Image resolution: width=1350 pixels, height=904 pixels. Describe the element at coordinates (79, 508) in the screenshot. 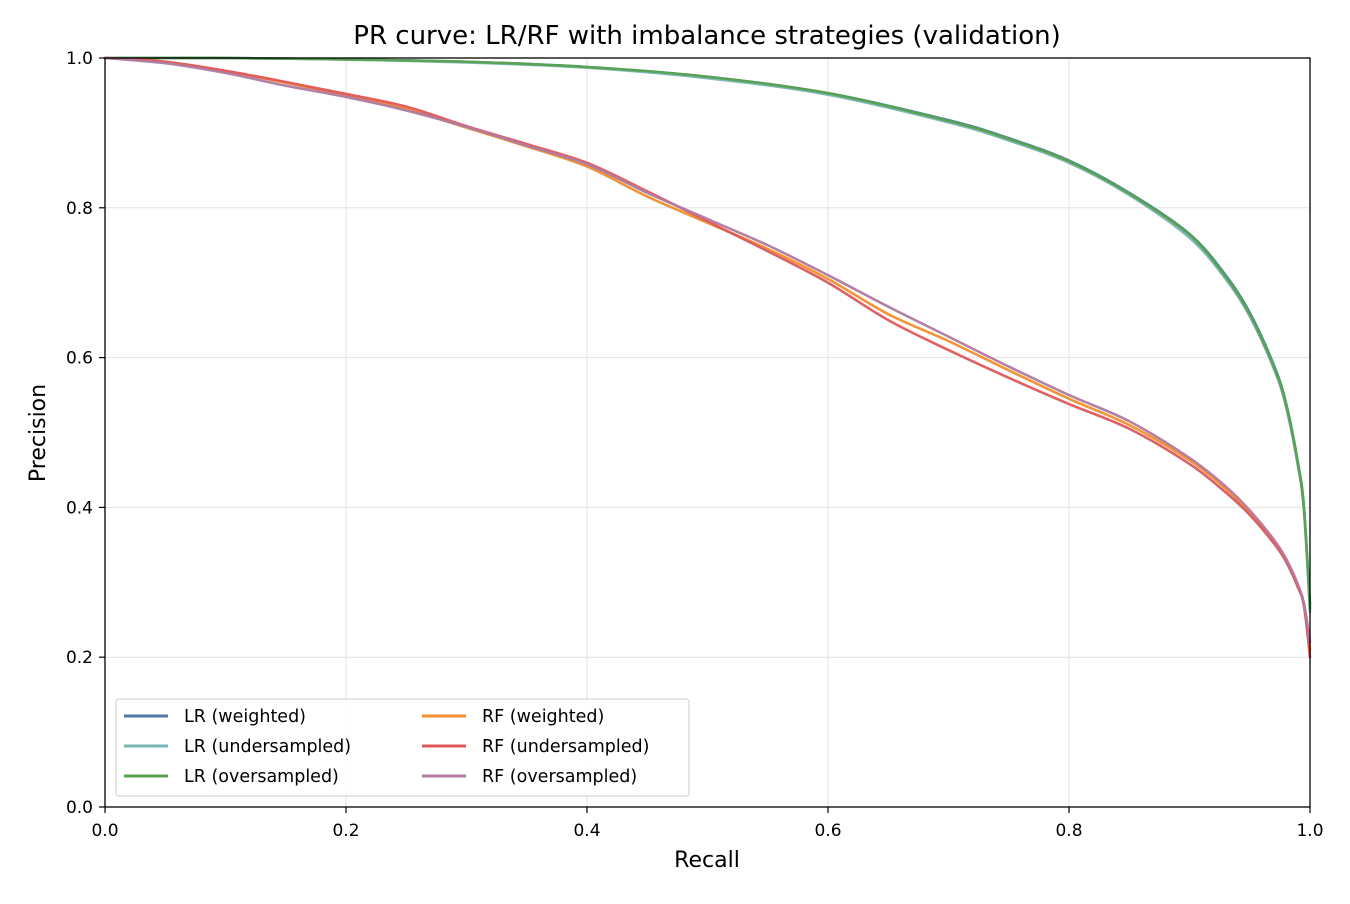

I see `y-tick-label: 0.4` at that location.